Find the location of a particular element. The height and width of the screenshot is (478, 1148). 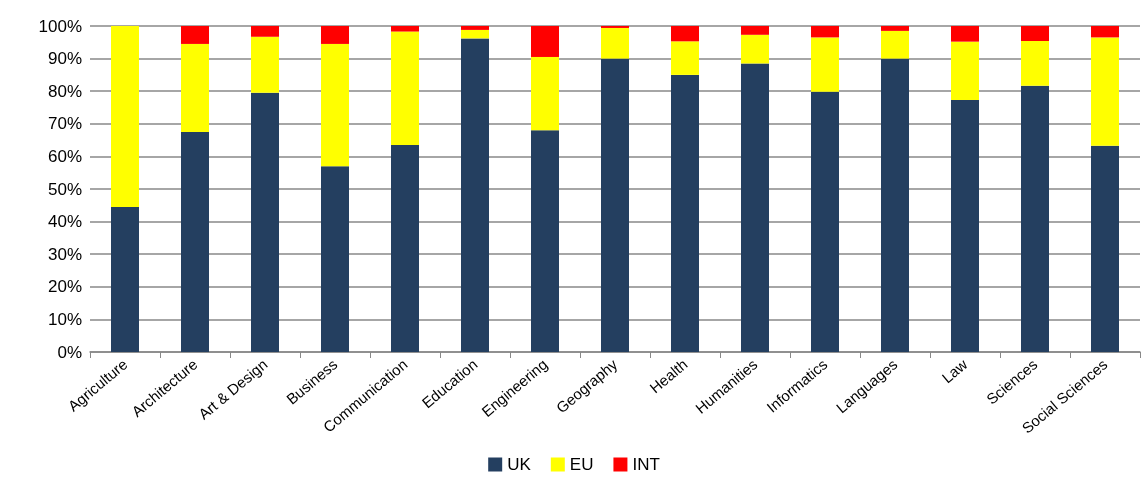

legend-label: UK is located at coordinates (519, 464).